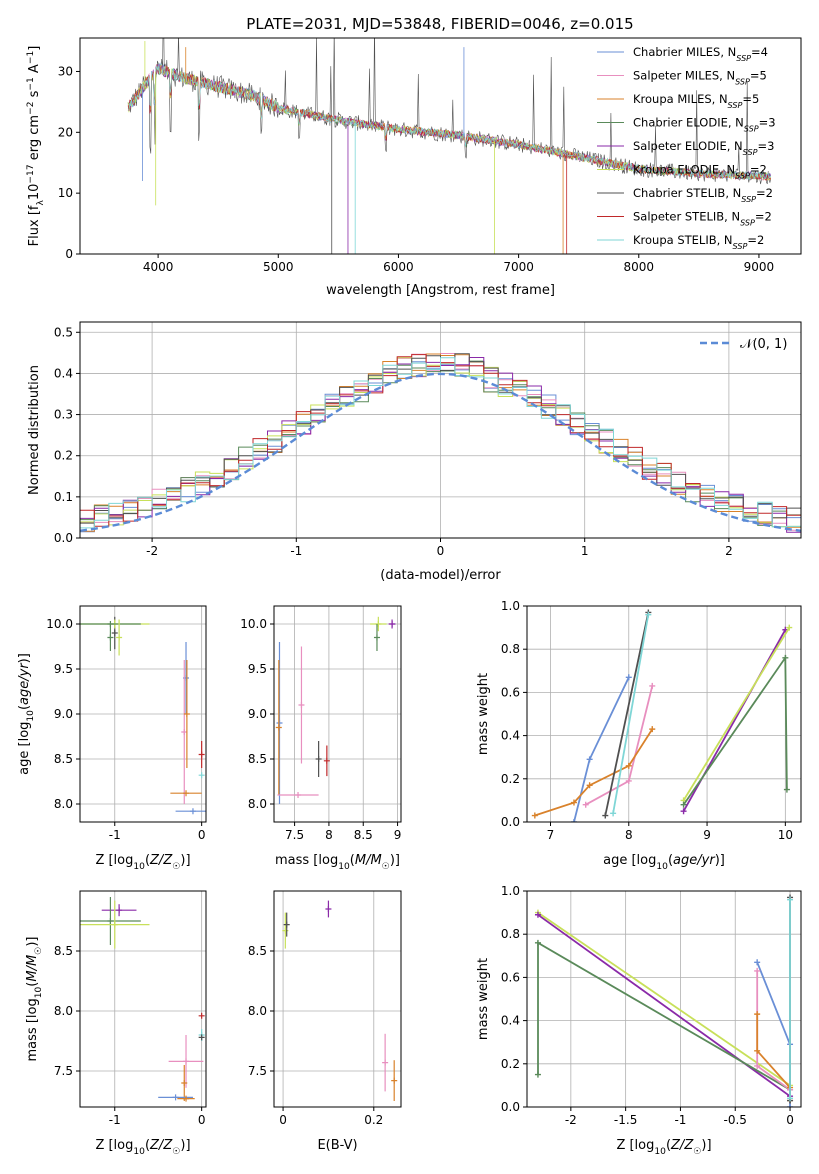  What do you see at coordinates (551, 835) in the screenshot?
I see `x-tick-label: 7` at bounding box center [551, 835].